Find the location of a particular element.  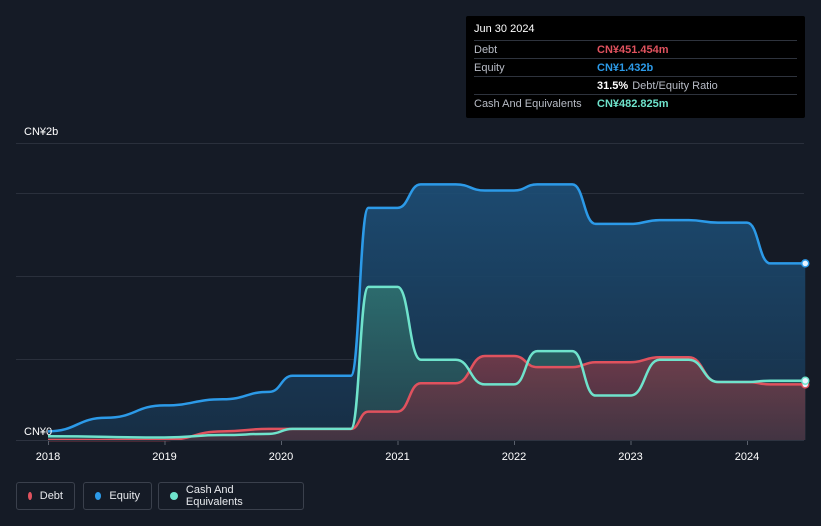

x-tick-label: 2020 is located at coordinates (281, 457).